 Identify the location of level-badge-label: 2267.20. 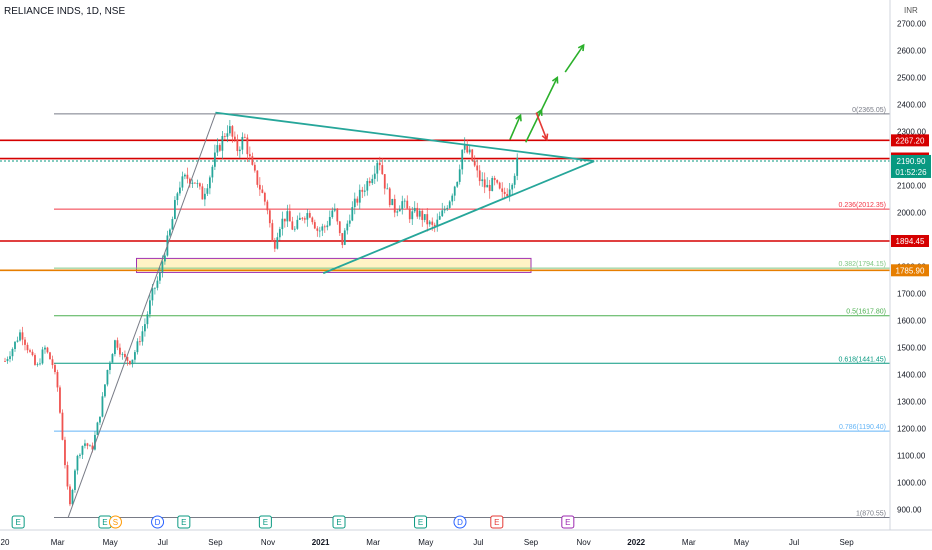
(910, 140).